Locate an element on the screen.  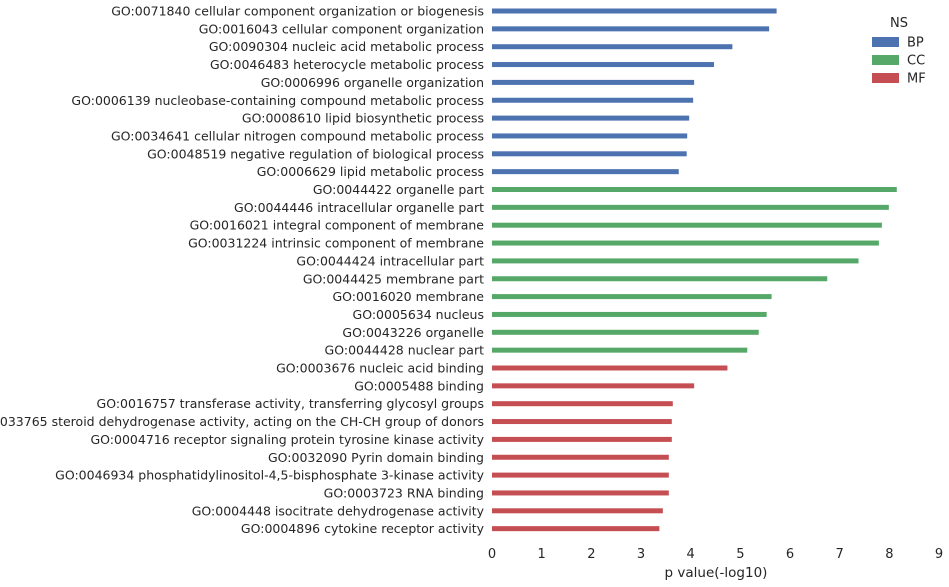
x-tick-label: 8 is located at coordinates (889, 554).